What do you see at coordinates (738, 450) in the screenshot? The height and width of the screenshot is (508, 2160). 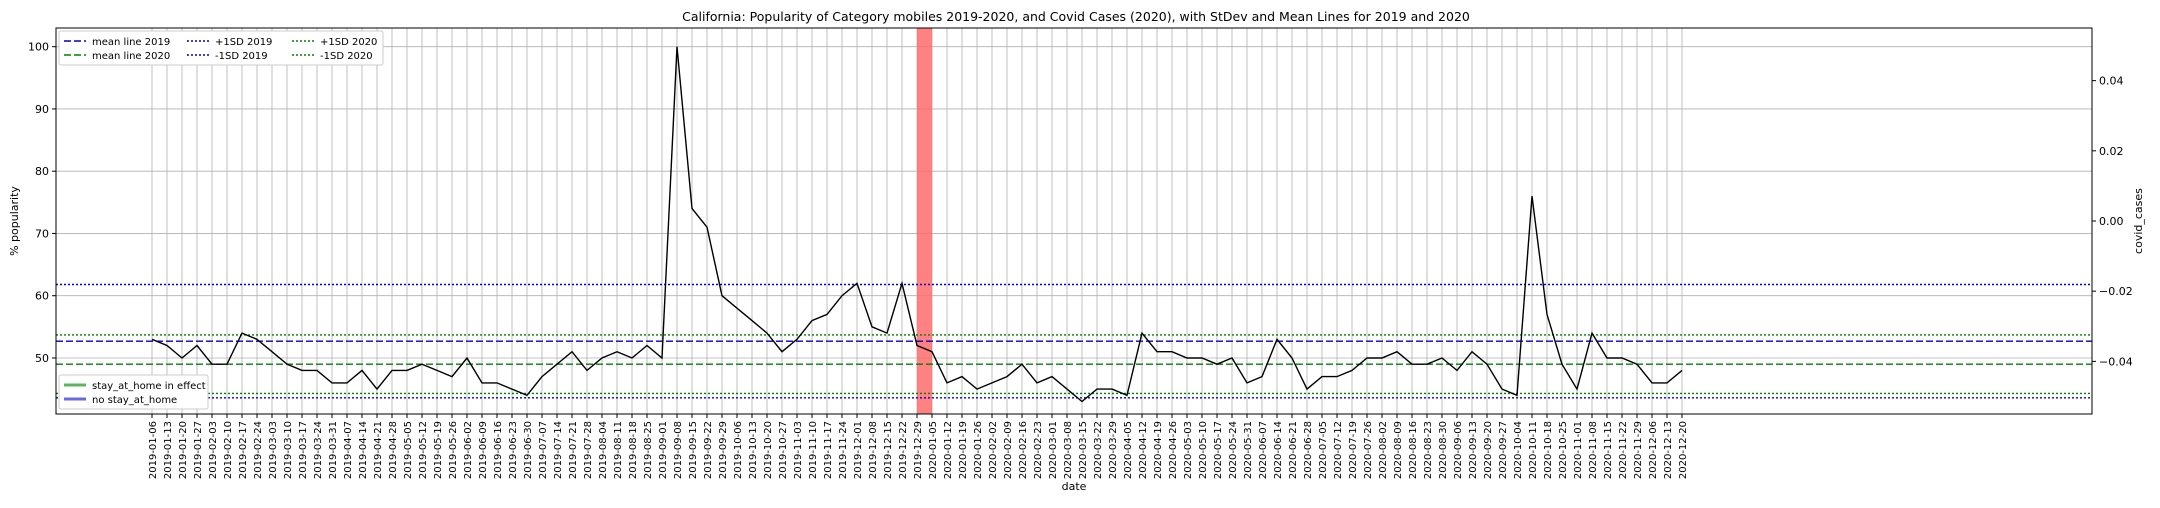 I see `x-tick-label: 2019-10-06` at bounding box center [738, 450].